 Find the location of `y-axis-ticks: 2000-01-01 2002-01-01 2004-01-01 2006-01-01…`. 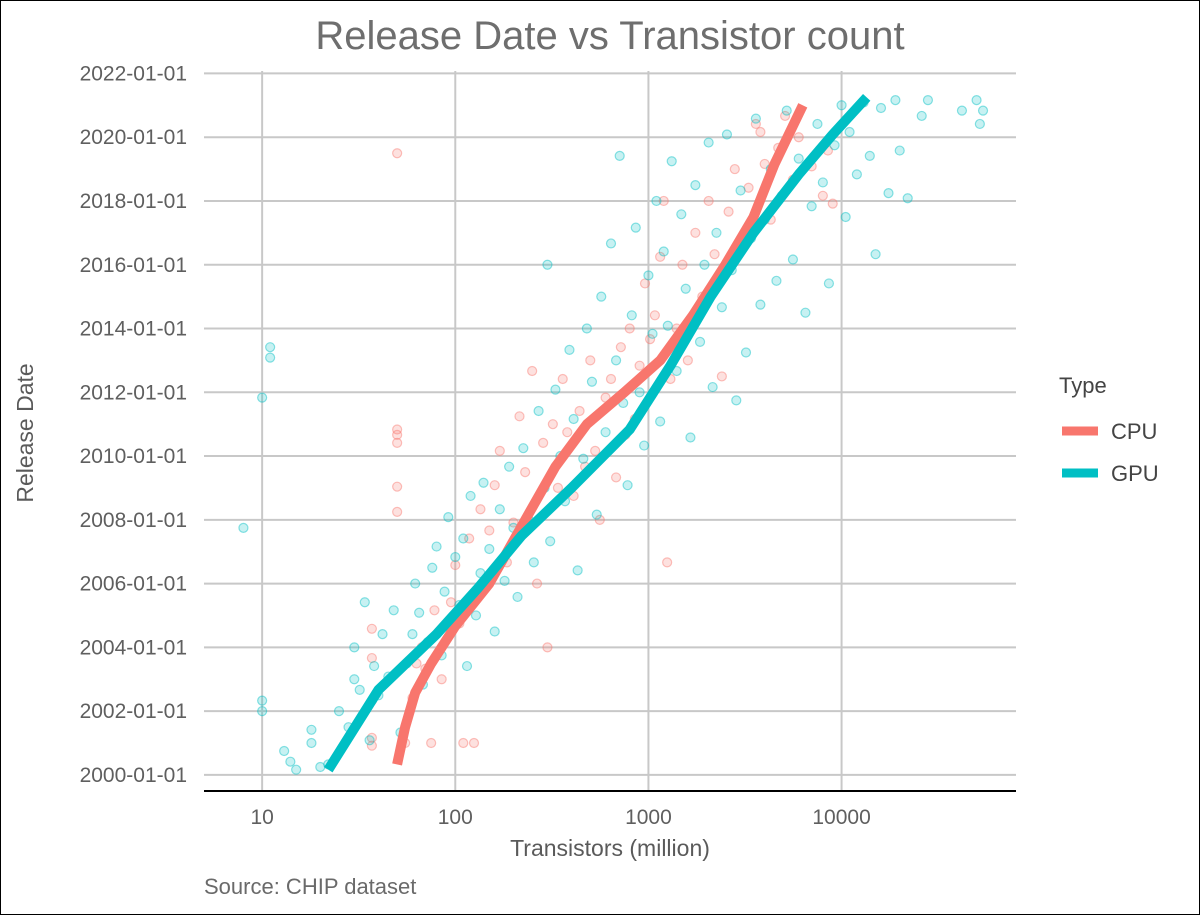

y-axis-ticks: 2000-01-01 2002-01-01 2004-01-01 2006-01-01… is located at coordinates (133, 424).